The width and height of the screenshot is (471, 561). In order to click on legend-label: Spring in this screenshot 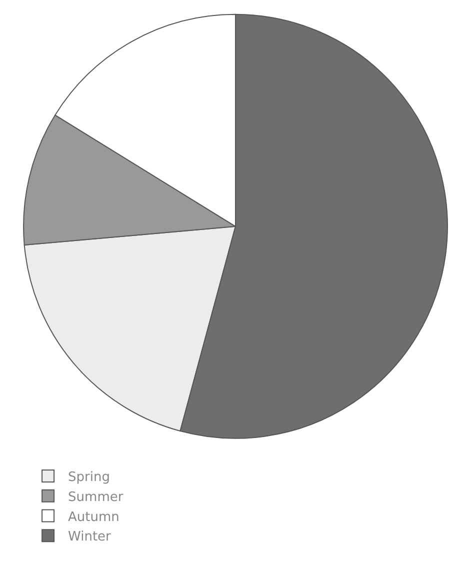, I will do `click(89, 478)`.